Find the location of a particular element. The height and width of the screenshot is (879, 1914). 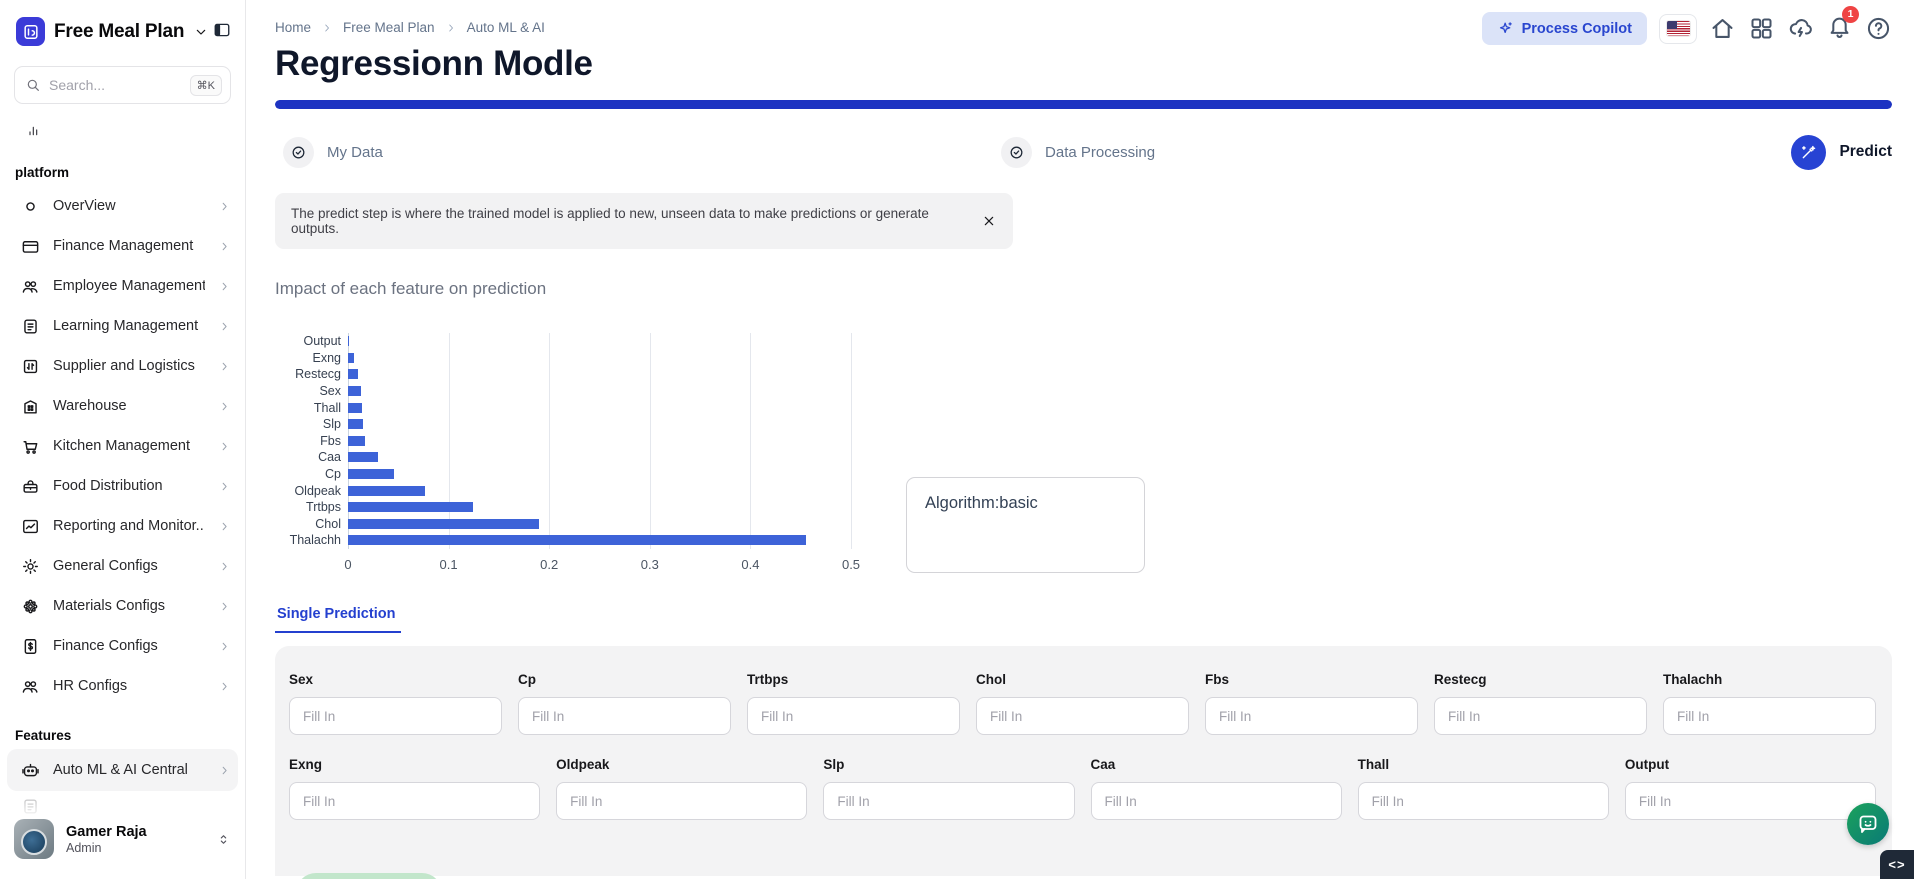

search-box: ⌘K is located at coordinates (122, 85).